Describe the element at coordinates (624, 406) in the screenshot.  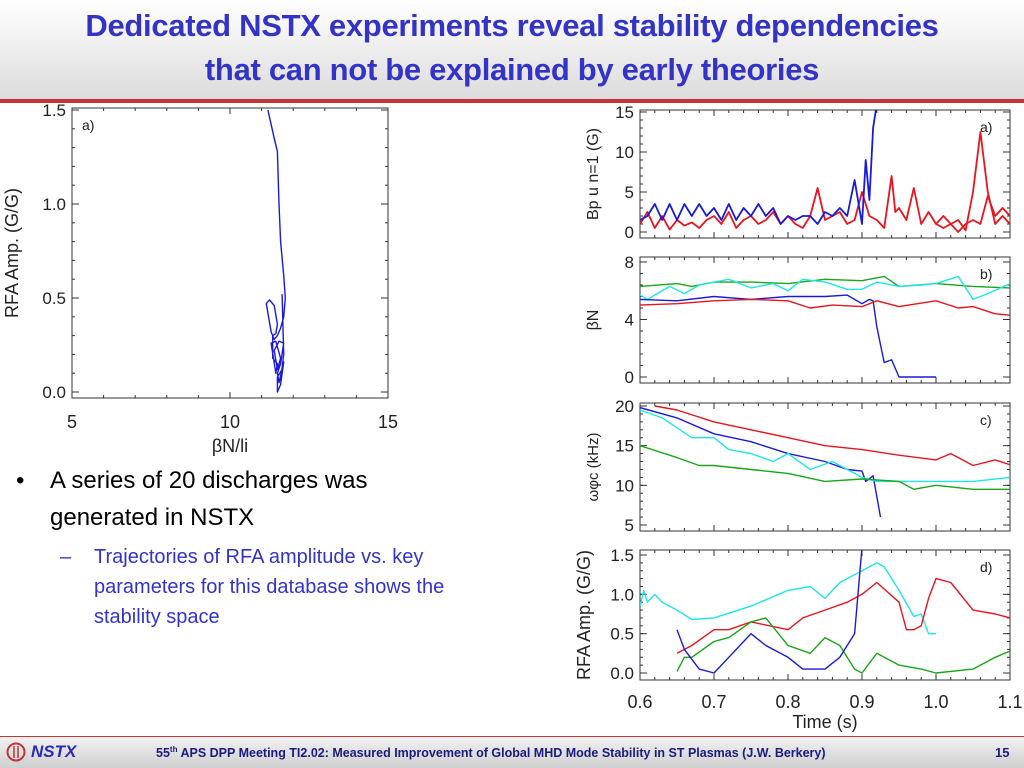
I see `y-tick-label: 20` at that location.